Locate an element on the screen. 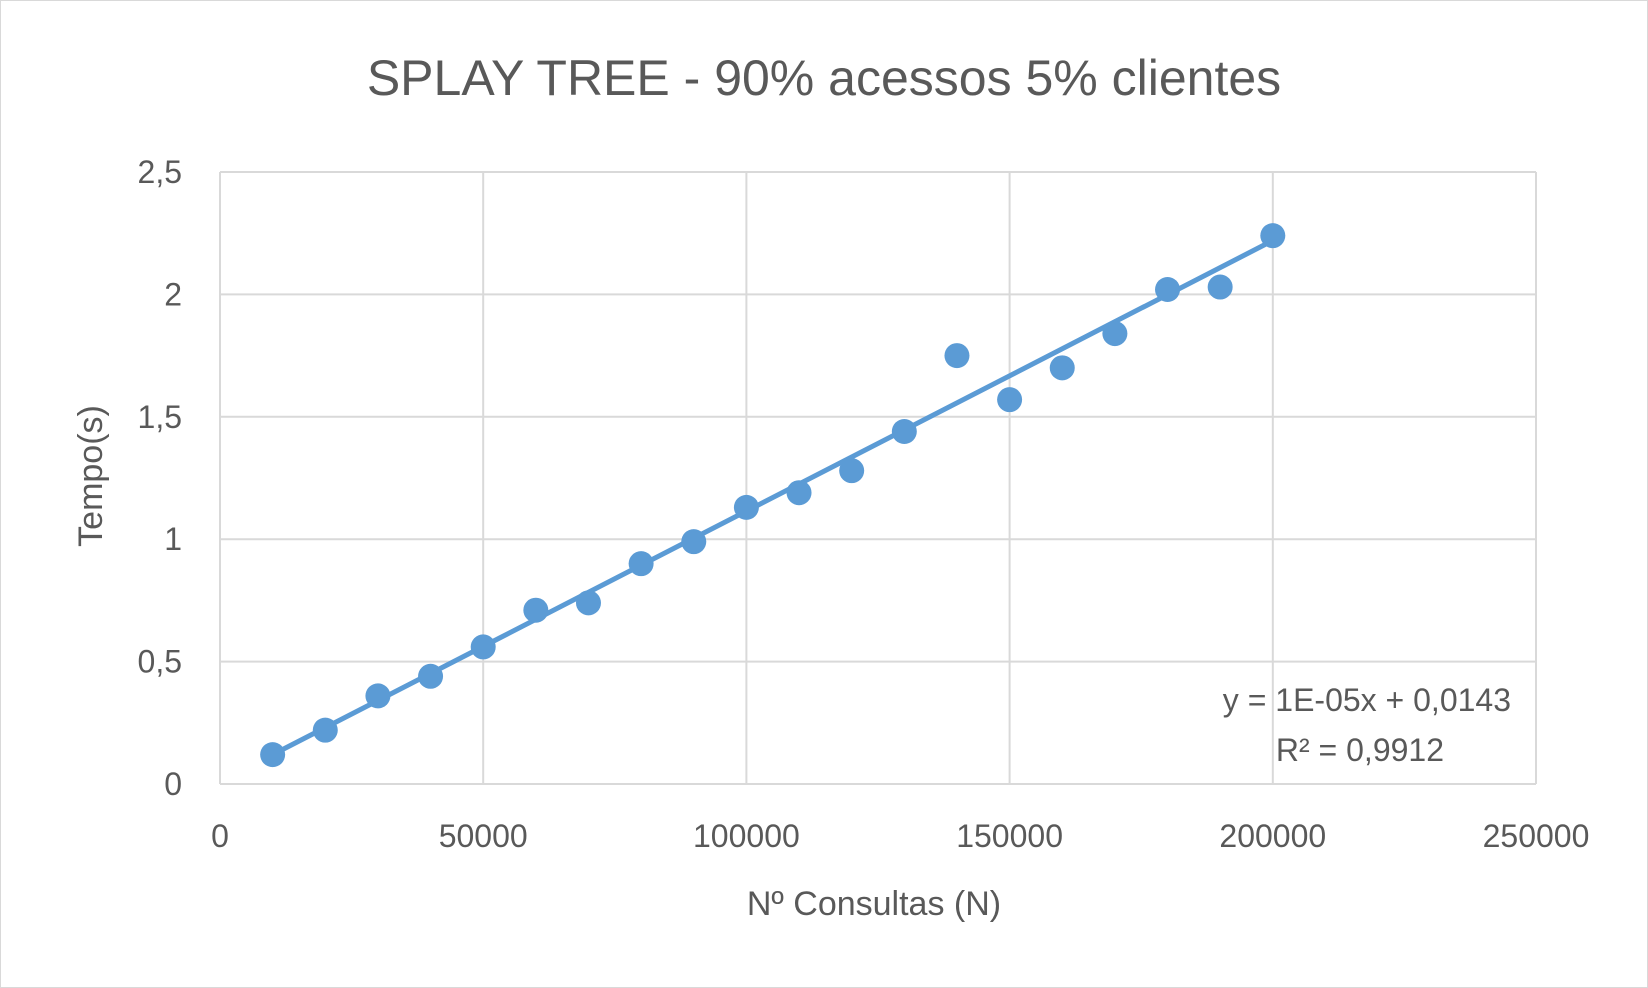 Image resolution: width=1648 pixels, height=988 pixels. x-tick-label: 150000 is located at coordinates (1009, 836).